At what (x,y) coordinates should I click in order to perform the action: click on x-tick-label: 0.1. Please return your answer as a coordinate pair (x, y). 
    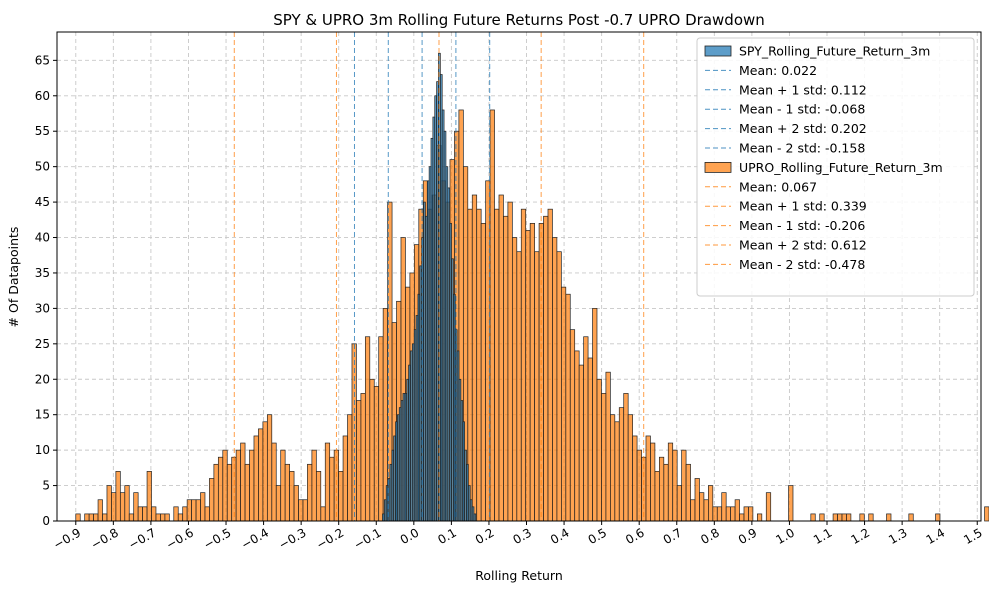
    Looking at the image, I should click on (447, 536).